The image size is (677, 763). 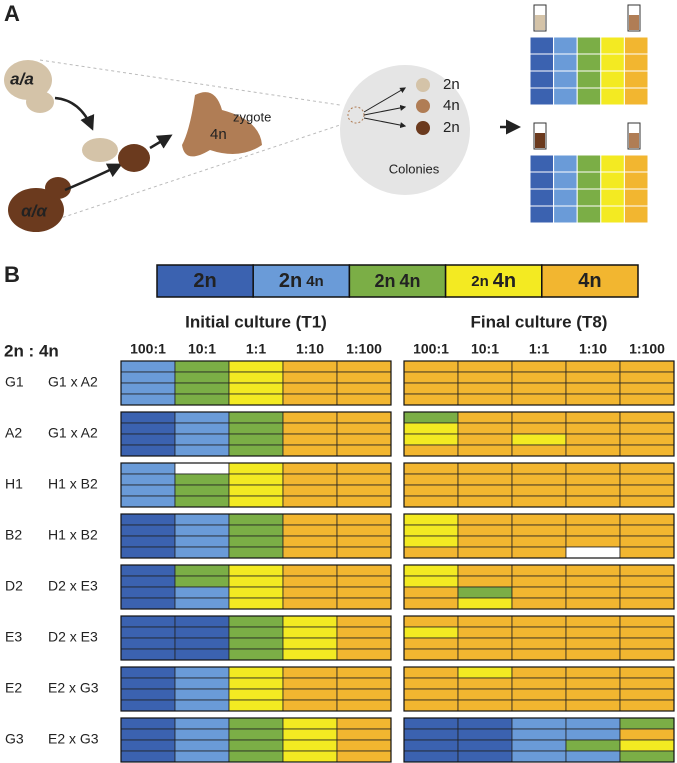 I want to click on zygote-label: zygote, so click(x=252, y=116).